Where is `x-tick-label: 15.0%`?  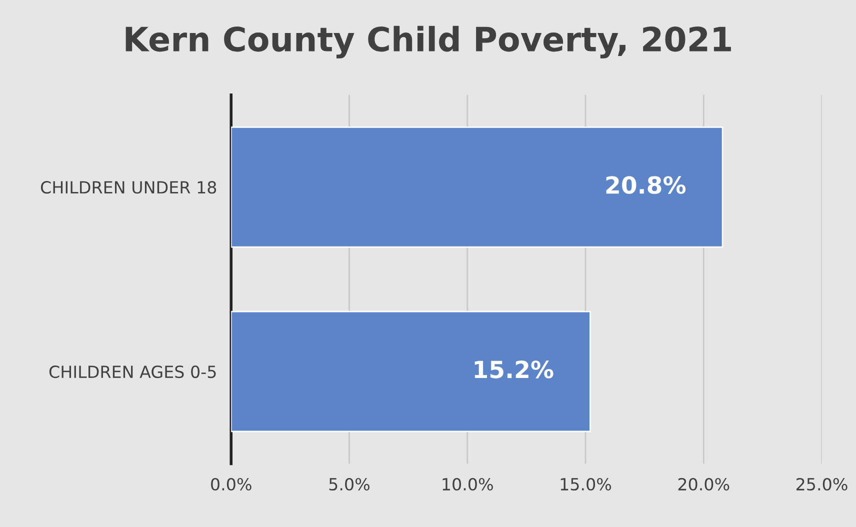 x-tick-label: 15.0% is located at coordinates (586, 484).